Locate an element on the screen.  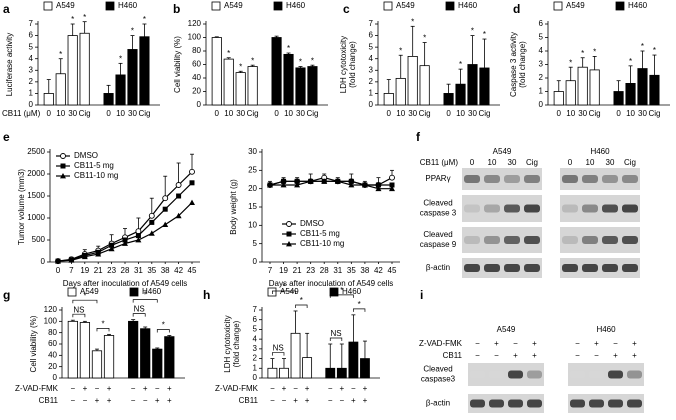
y-tick-label: 4 is located at coordinates (255, 338).